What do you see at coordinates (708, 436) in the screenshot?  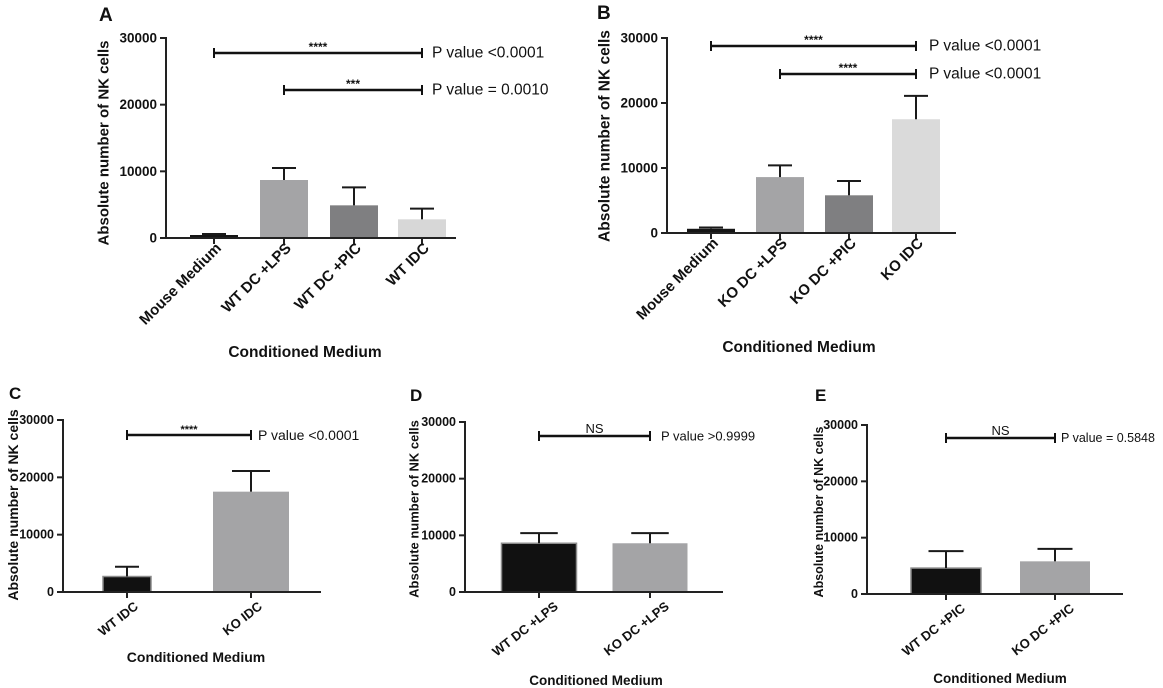 I see `p-value-label: P value >0.9999` at bounding box center [708, 436].